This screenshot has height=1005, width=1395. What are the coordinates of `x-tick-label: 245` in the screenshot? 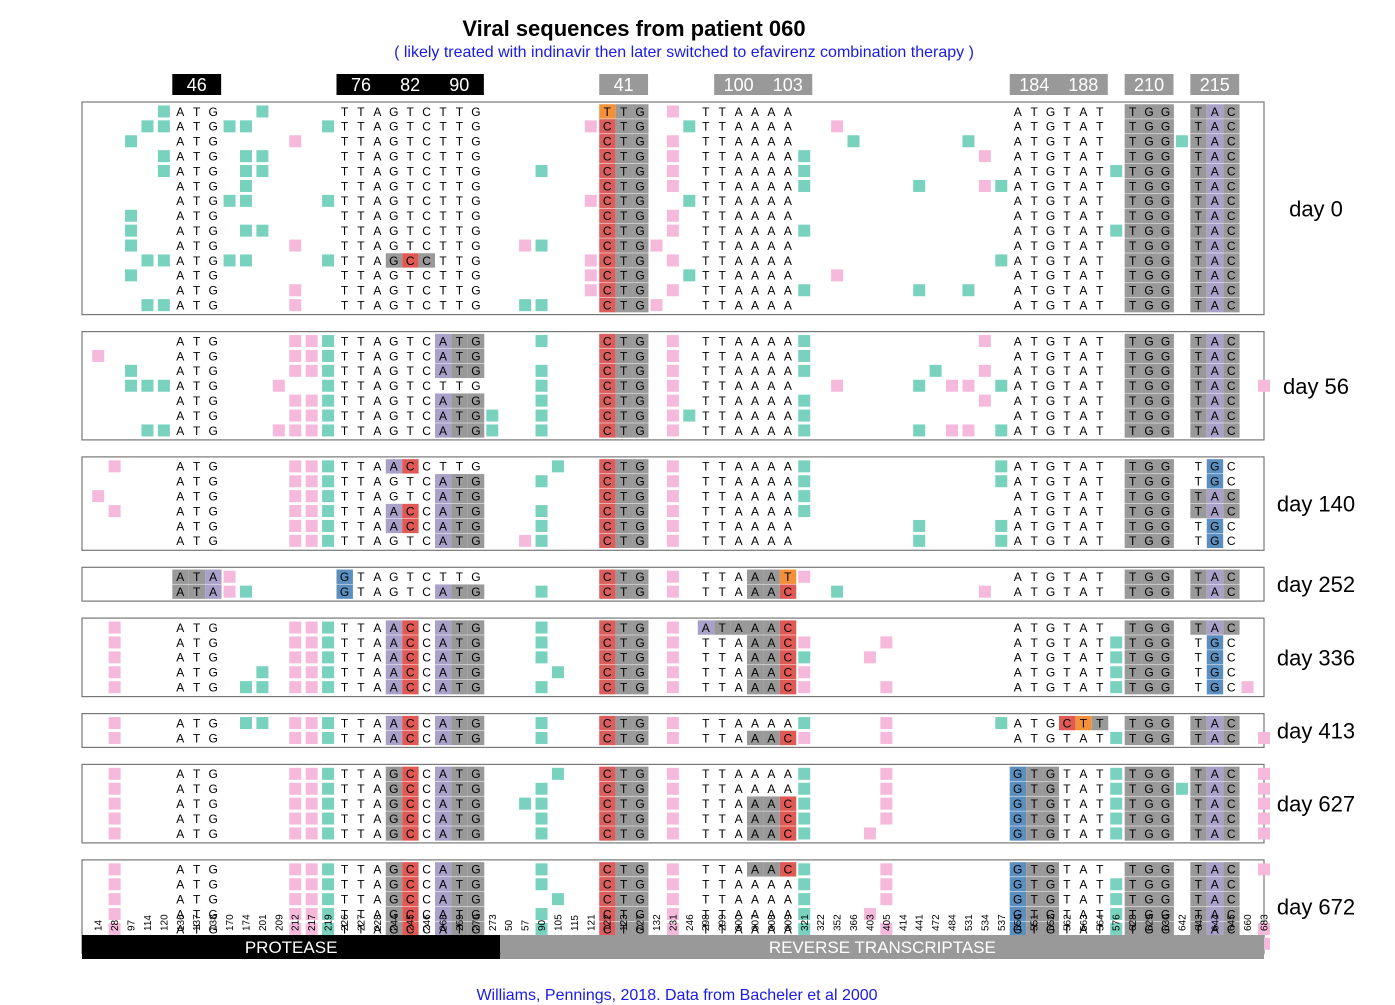 It's located at (411, 922).